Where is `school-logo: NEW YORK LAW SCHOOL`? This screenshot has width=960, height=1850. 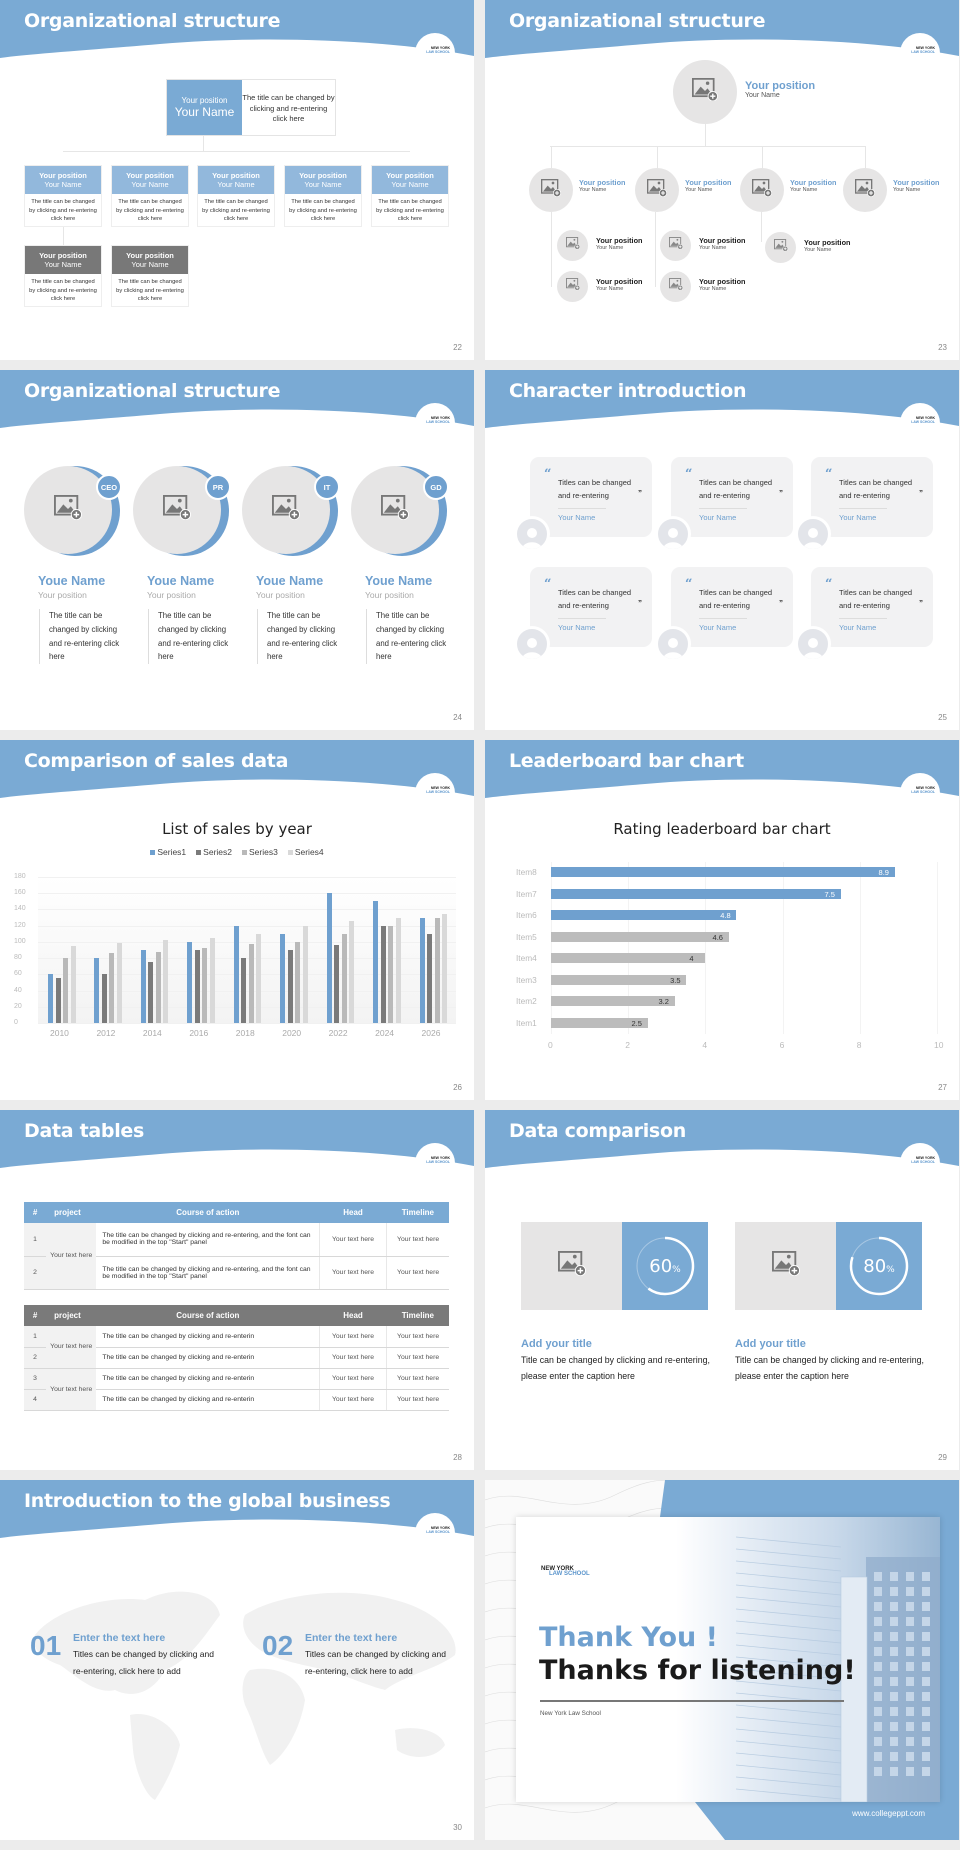
school-logo: NEW YORK LAW SCHOOL is located at coordinates (438, 1530).